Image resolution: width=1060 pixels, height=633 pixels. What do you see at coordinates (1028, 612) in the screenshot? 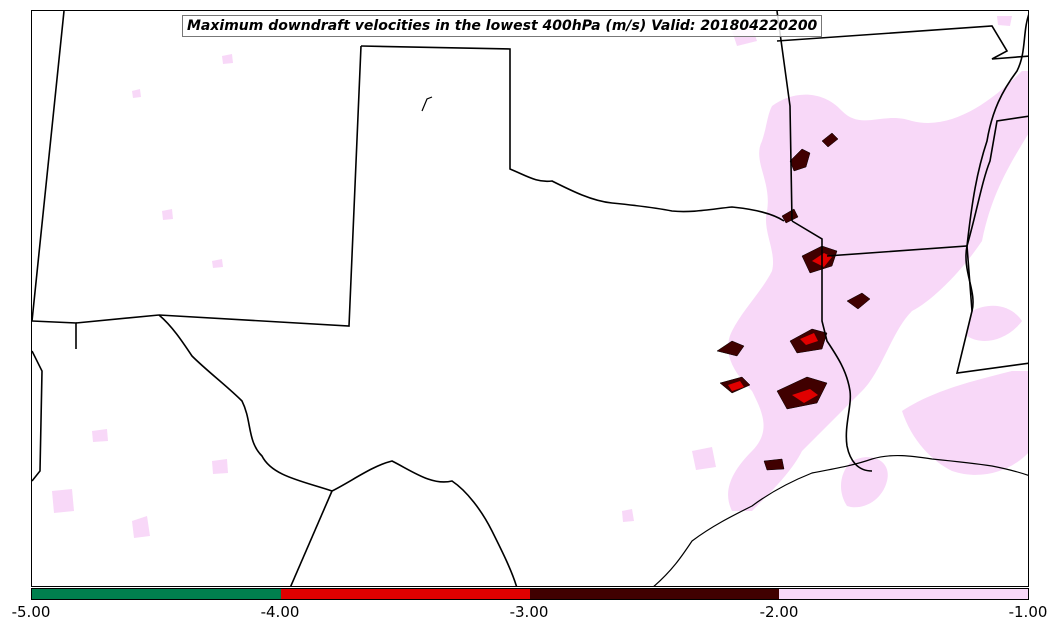
I see `colorbar-tick-label: -1.00` at bounding box center [1028, 612].